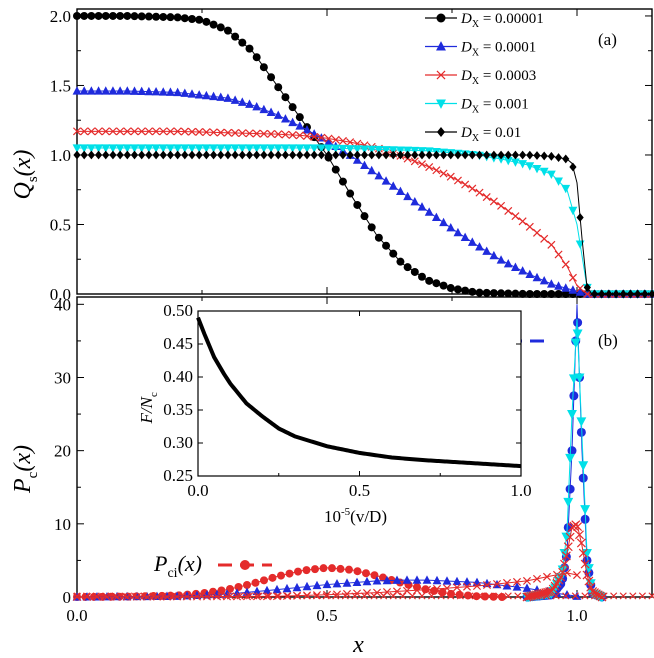  I want to click on panel-b-xtick-label: 0.5, so click(326, 615).